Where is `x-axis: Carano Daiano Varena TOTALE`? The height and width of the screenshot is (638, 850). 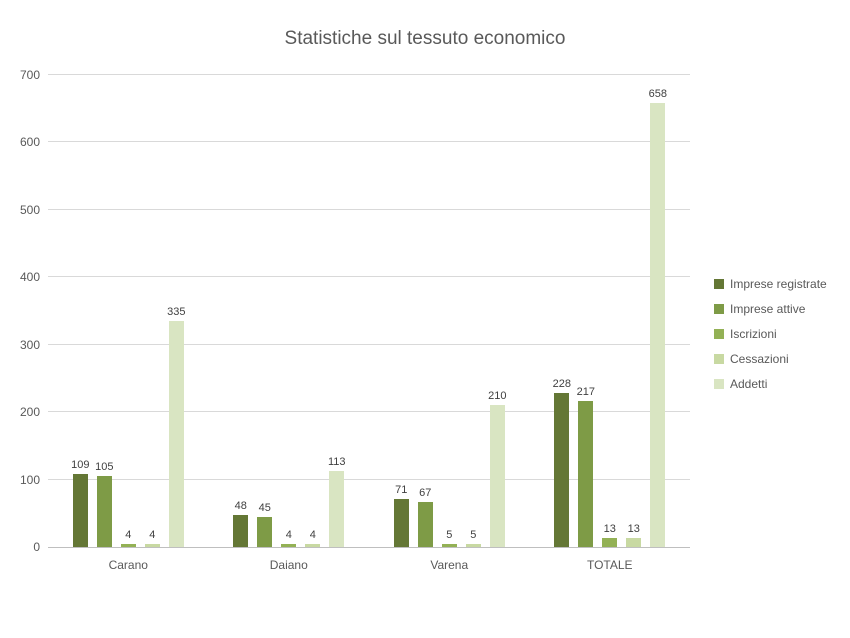
x-axis: Carano Daiano Varena TOTALE is located at coordinates (369, 560).